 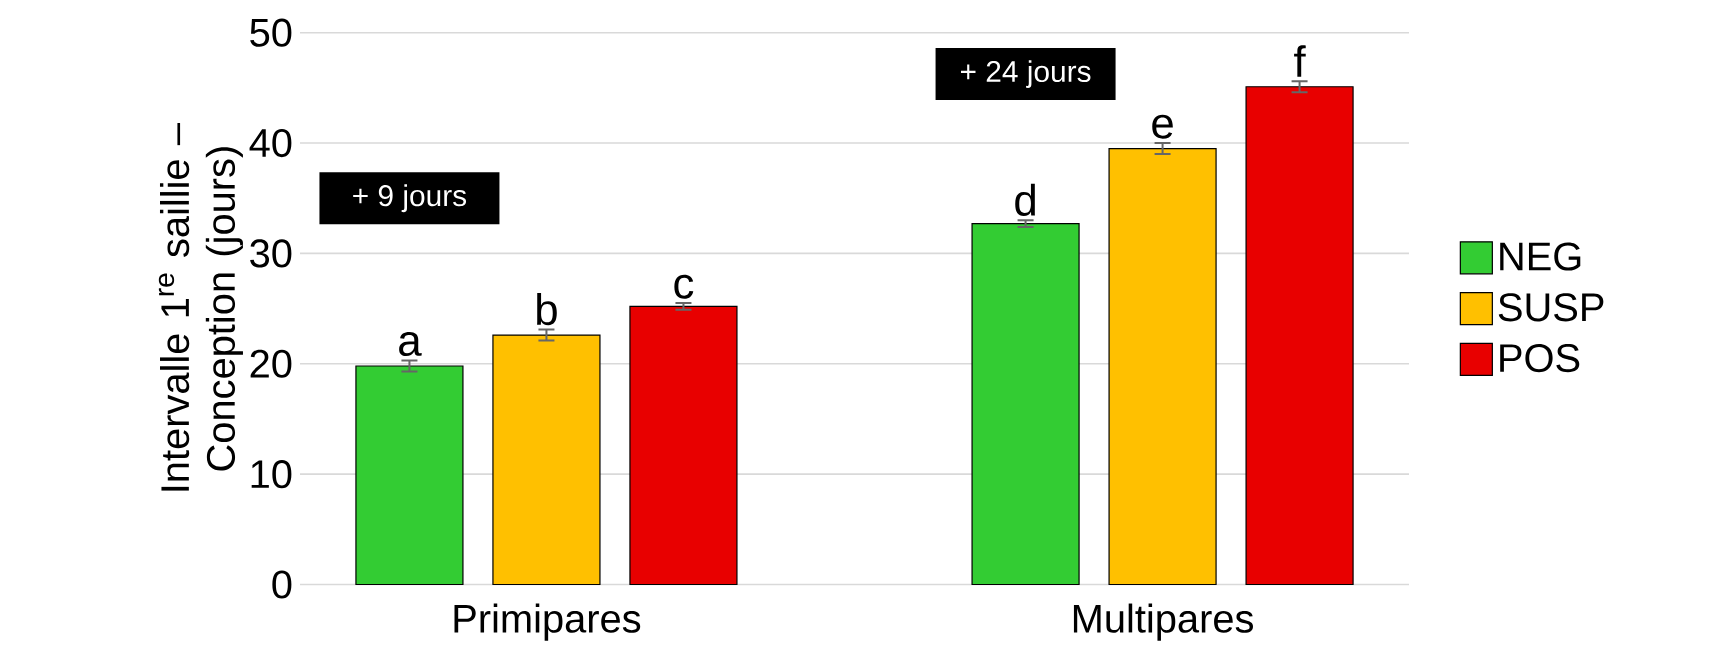 What do you see at coordinates (1025, 74) in the screenshot?
I see `annotation: + 24 jours` at bounding box center [1025, 74].